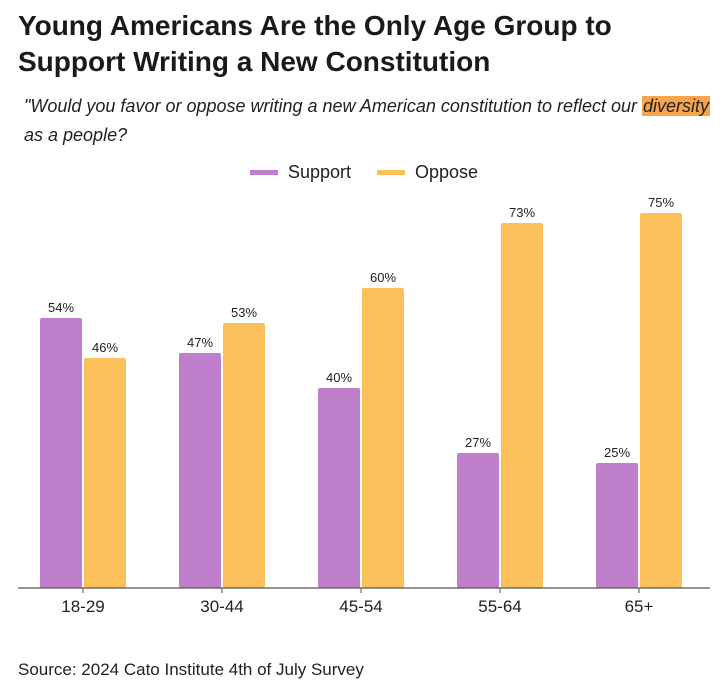  I want to click on bar-oppose-65+, so click(661, 400).